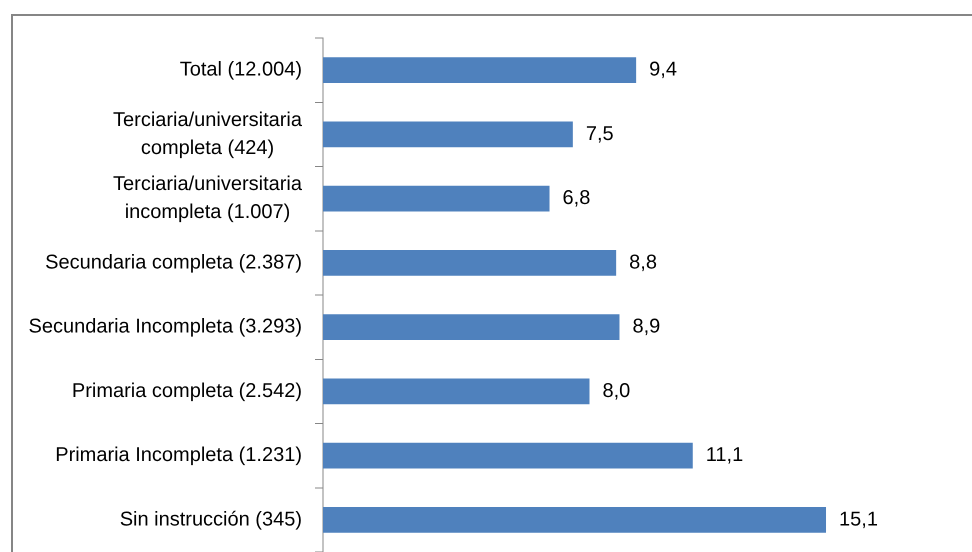 This screenshot has height=552, width=972. I want to click on data-label: 7,5, so click(600, 133).